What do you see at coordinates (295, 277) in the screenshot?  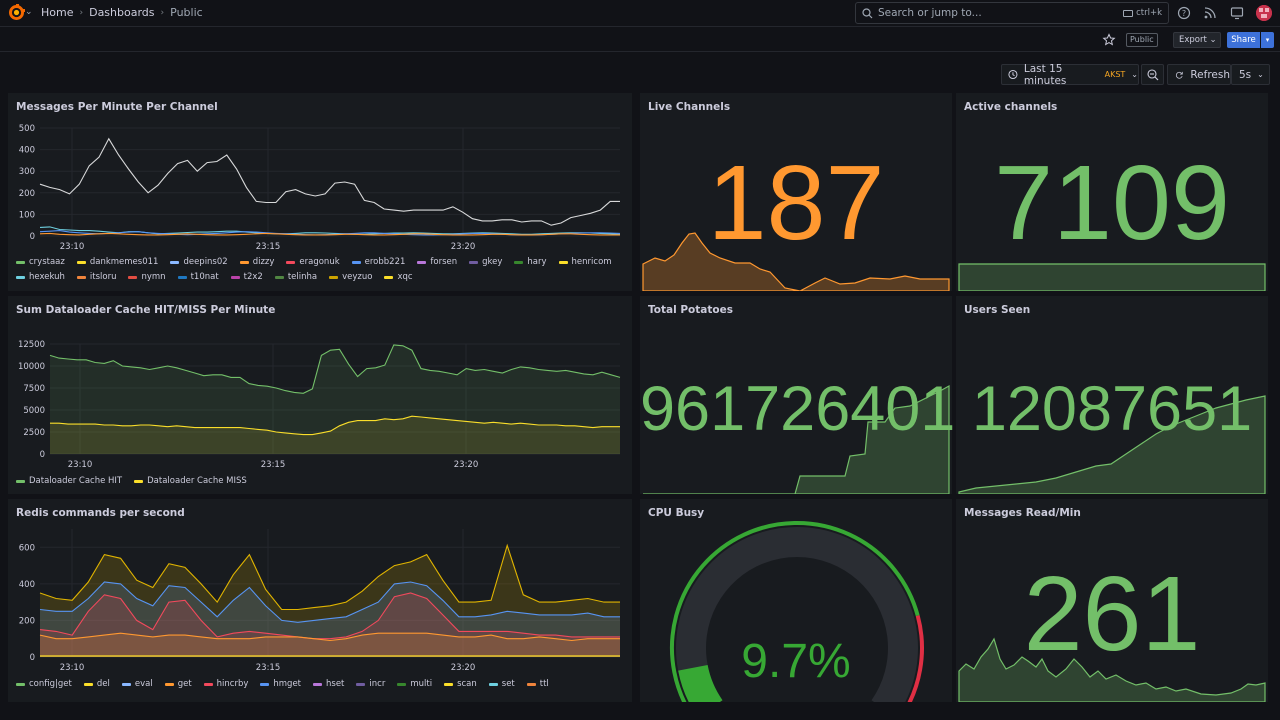 I see `legend-item: telinha` at bounding box center [295, 277].